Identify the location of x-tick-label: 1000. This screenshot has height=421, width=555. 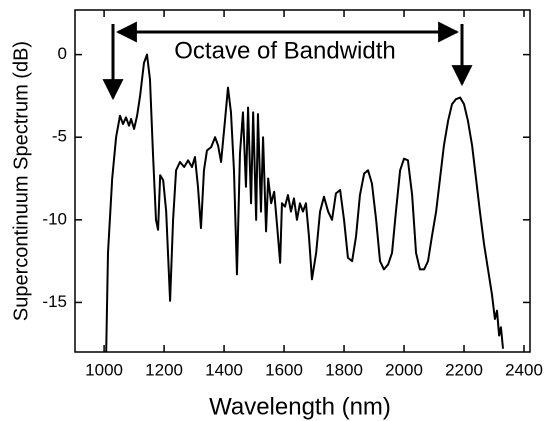
(104, 369).